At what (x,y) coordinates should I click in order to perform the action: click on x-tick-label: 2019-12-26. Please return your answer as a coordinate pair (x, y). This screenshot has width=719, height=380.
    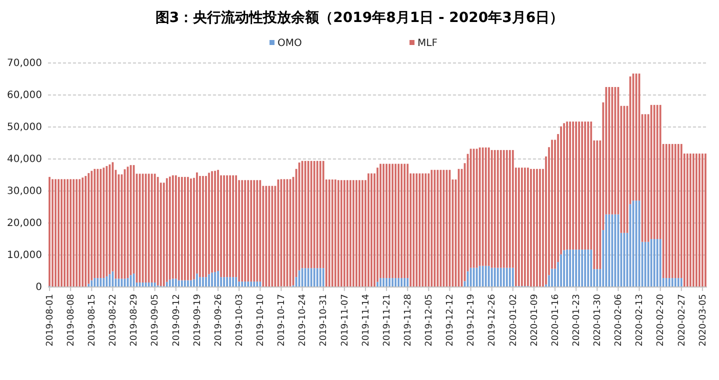
    Looking at the image, I should click on (493, 320).